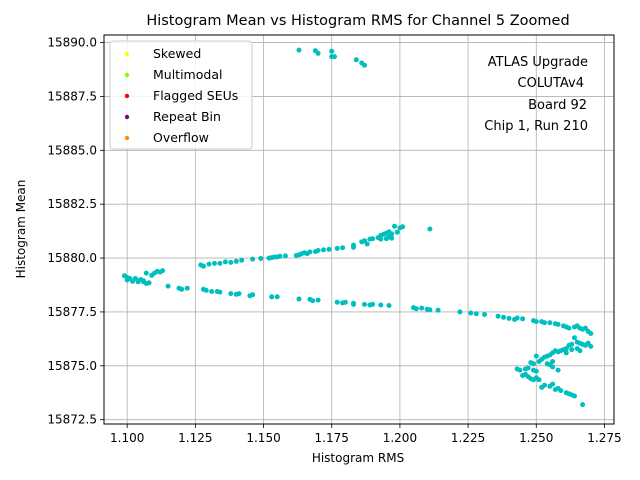 This screenshot has width=640, height=480. What do you see at coordinates (127, 54) in the screenshot?
I see `legend-marker-skewed` at bounding box center [127, 54].